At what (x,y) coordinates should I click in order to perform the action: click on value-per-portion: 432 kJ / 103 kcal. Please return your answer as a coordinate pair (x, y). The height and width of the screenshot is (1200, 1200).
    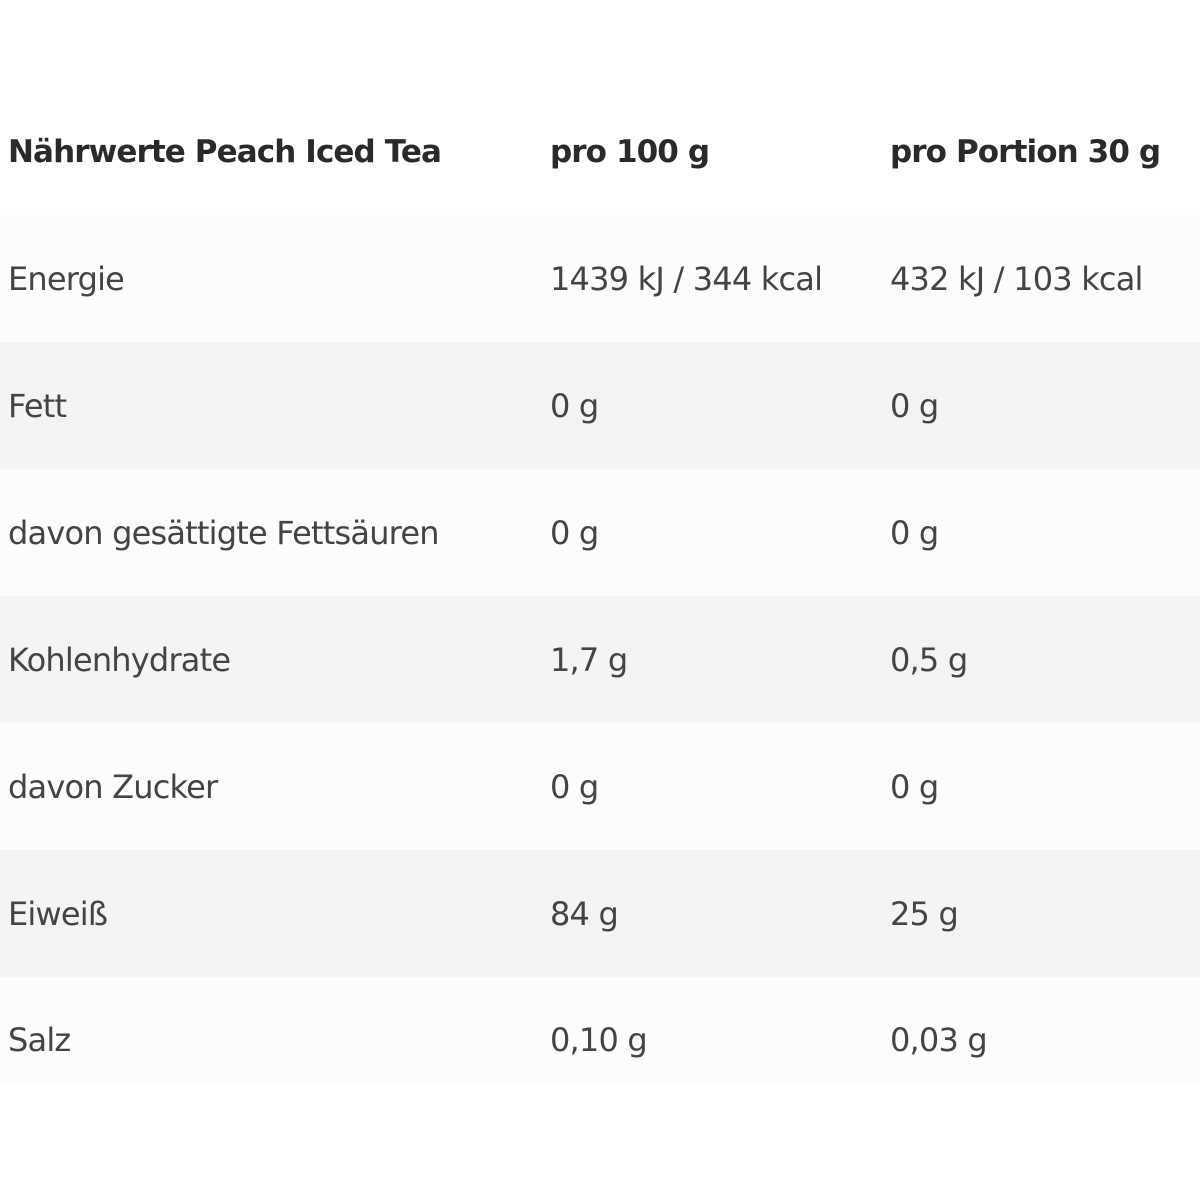
    Looking at the image, I should click on (1016, 278).